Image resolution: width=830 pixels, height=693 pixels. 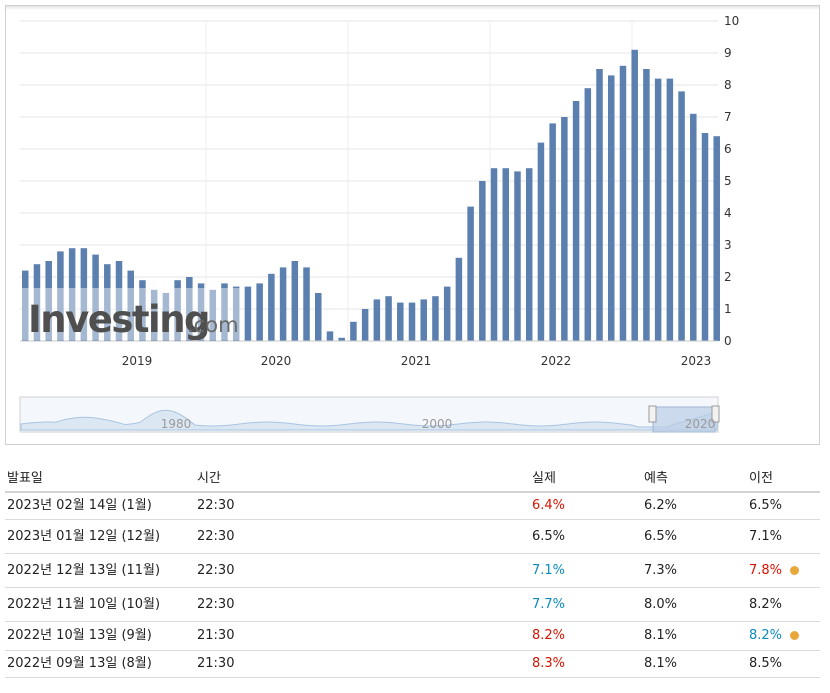 I want to click on navigator-left-handle, so click(x=652, y=414).